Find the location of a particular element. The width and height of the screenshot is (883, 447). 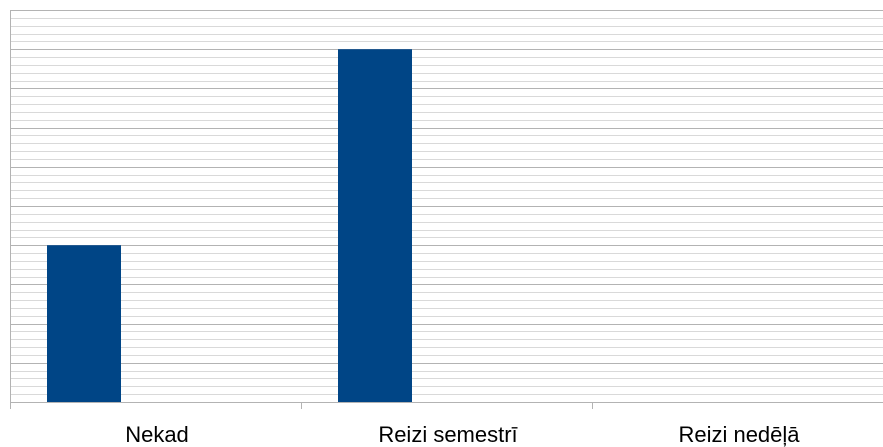

category-label: Reizi semestrī is located at coordinates (448, 434).